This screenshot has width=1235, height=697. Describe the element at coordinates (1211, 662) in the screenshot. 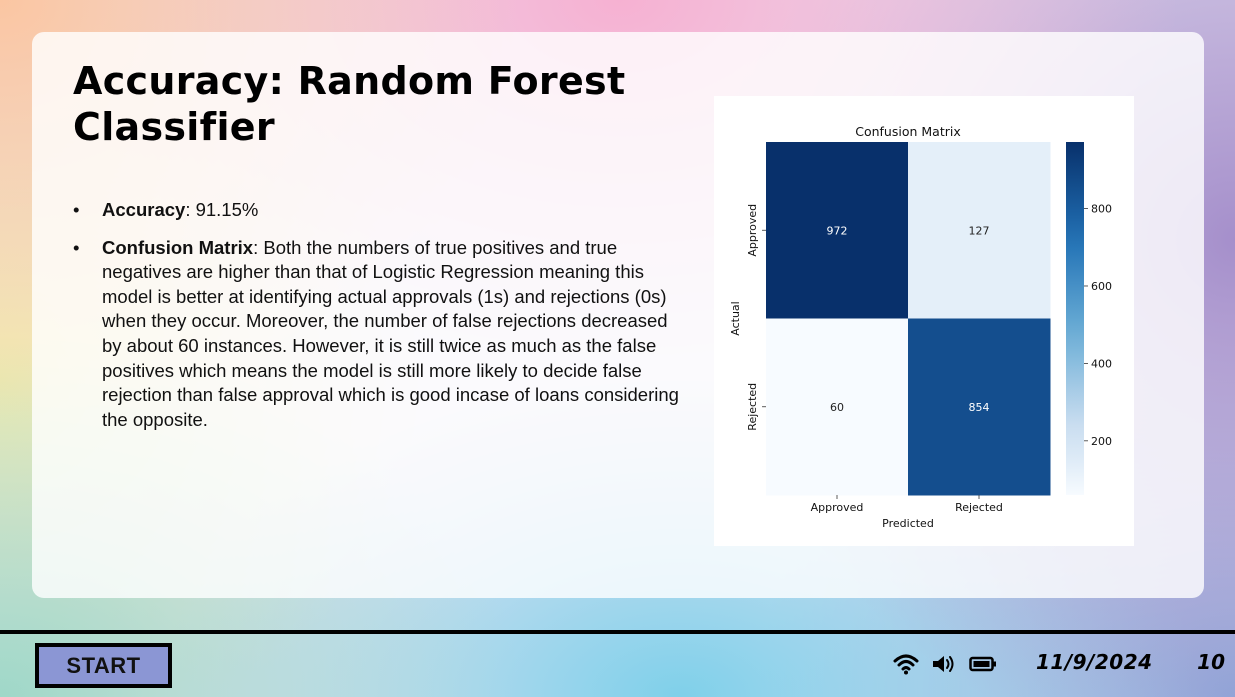

I see `page-number: 10` at that location.